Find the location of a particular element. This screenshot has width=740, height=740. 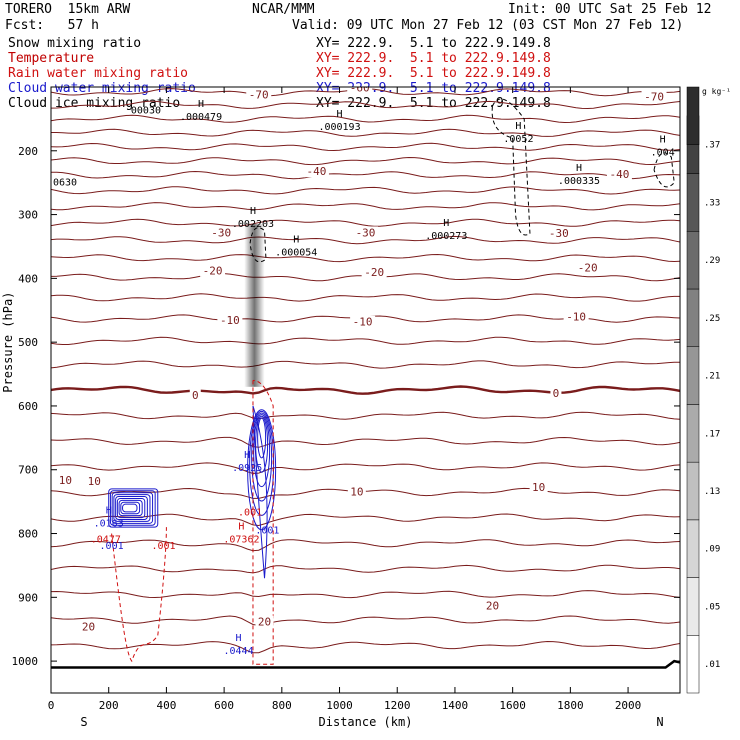

model-title: TORERO 15km ARW is located at coordinates (68, 9).